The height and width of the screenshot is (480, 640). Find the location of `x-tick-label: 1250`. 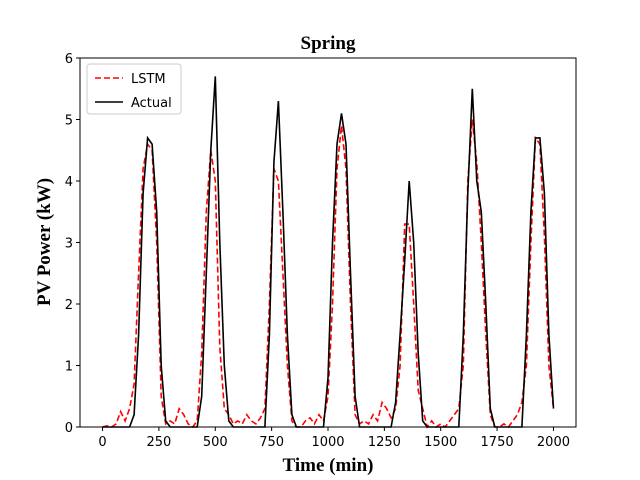

x-tick-label: 1250 is located at coordinates (384, 442).